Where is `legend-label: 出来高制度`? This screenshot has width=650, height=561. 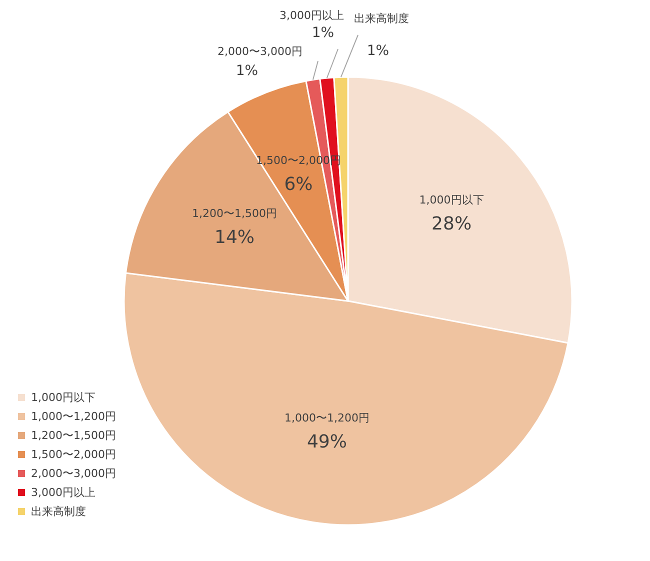 legend-label: 出来高制度 is located at coordinates (58, 511).